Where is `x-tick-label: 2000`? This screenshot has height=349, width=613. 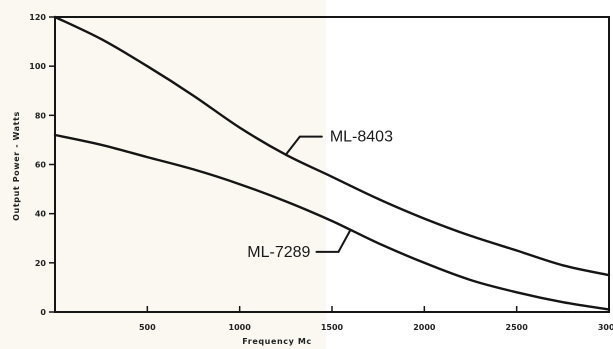
x-tick-label: 2000 is located at coordinates (424, 327).